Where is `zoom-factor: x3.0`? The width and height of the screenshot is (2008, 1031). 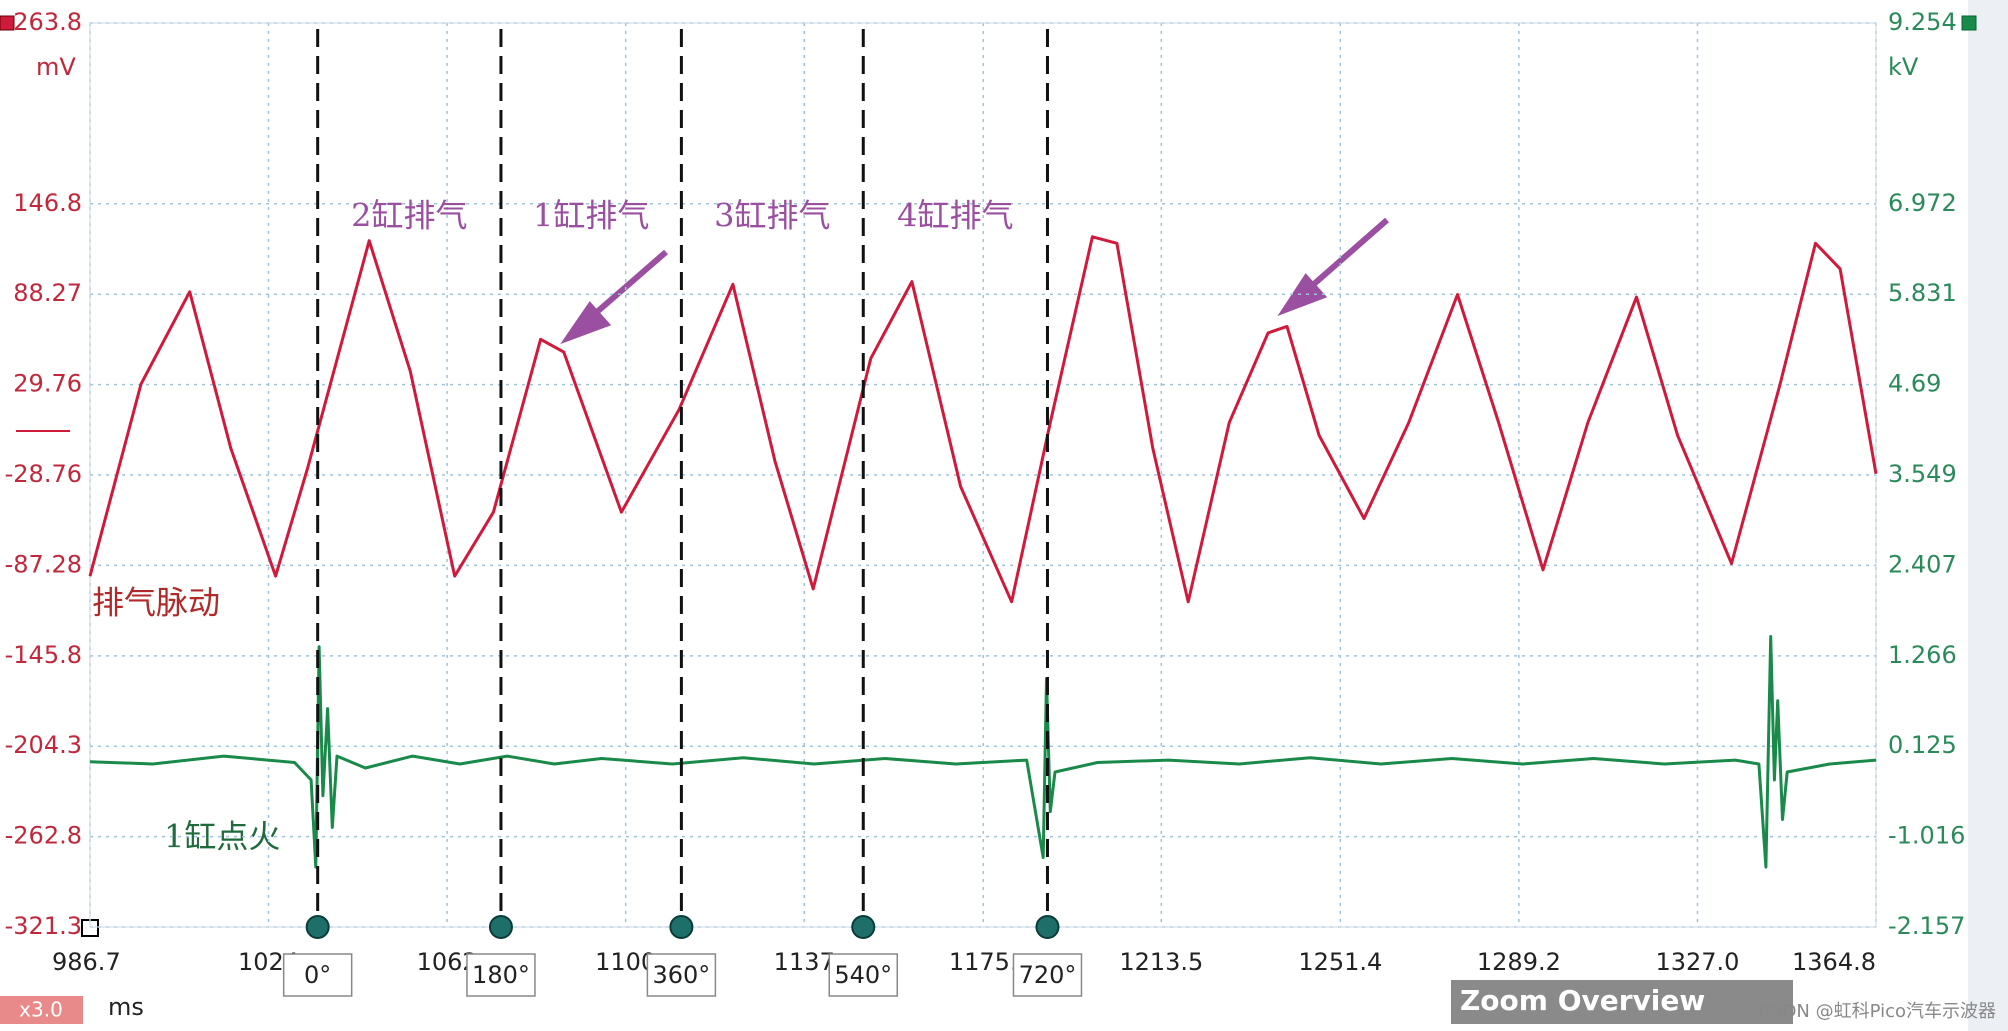
zoom-factor: x3.0 is located at coordinates (41, 1010).